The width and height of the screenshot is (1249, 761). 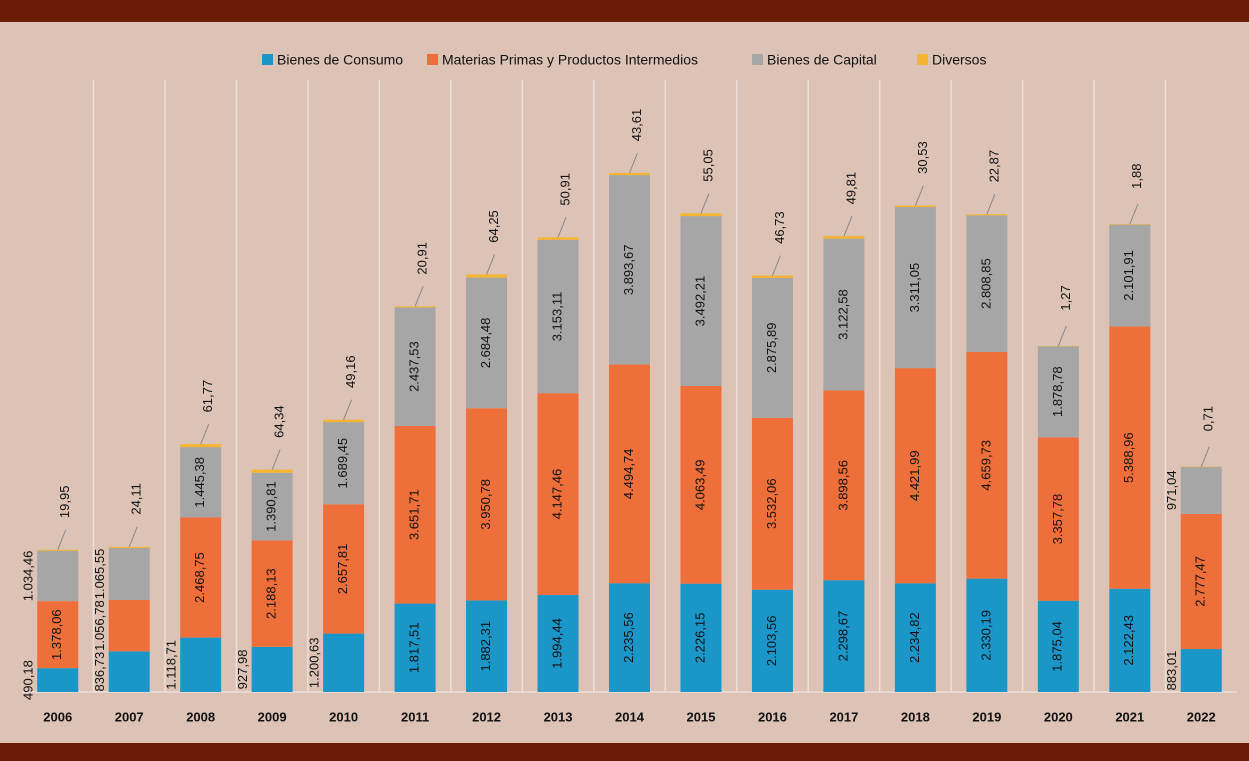 What do you see at coordinates (199, 482) in the screenshot?
I see `data-label: 1.445,38` at bounding box center [199, 482].